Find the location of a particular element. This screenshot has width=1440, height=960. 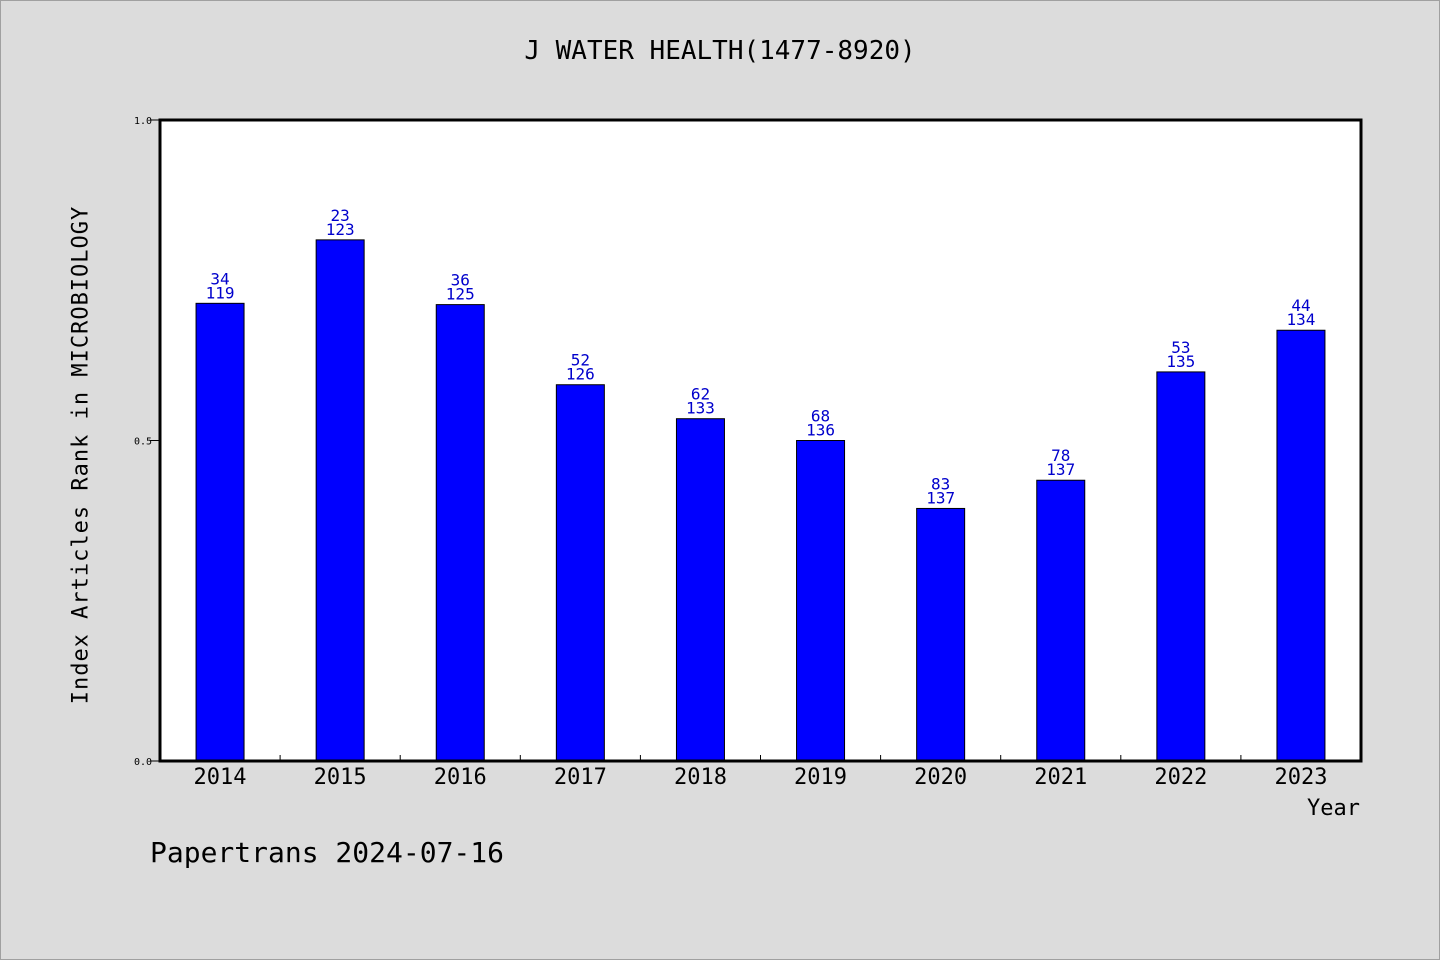

bar-rank-label: 52 is located at coordinates (580, 360).